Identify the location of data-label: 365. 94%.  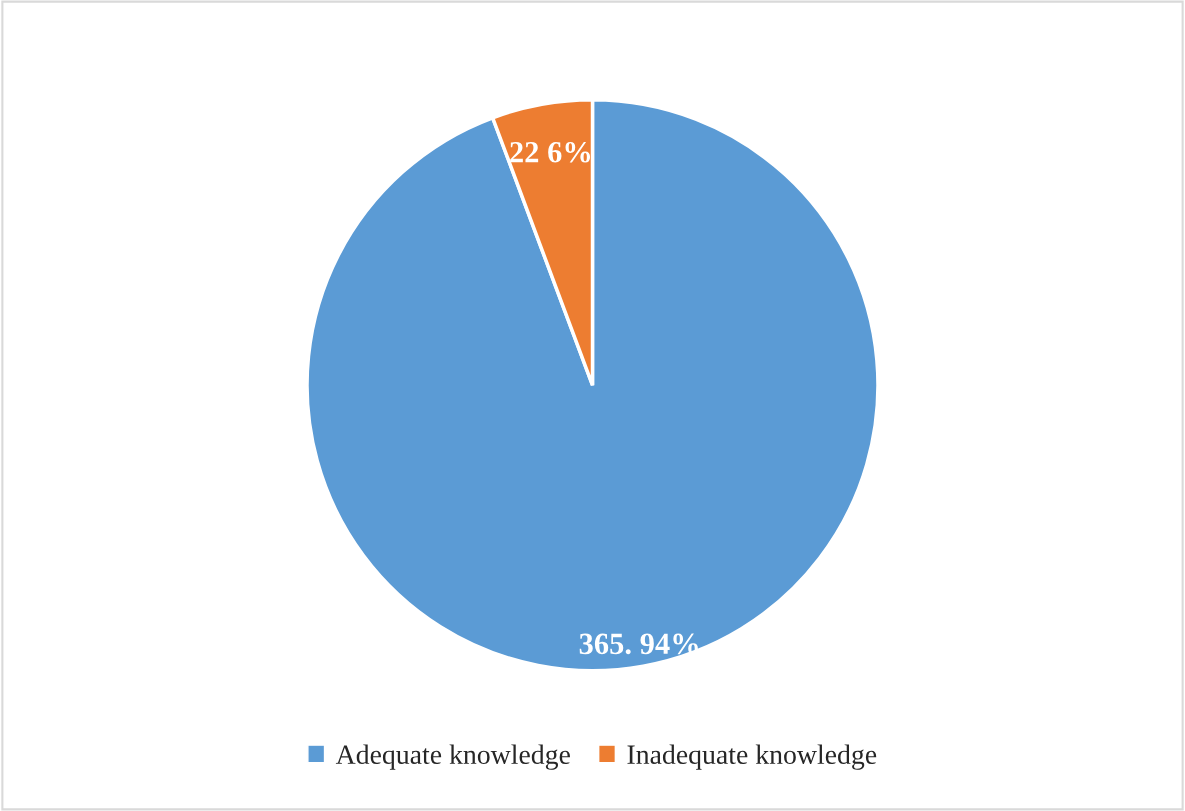
(638, 644).